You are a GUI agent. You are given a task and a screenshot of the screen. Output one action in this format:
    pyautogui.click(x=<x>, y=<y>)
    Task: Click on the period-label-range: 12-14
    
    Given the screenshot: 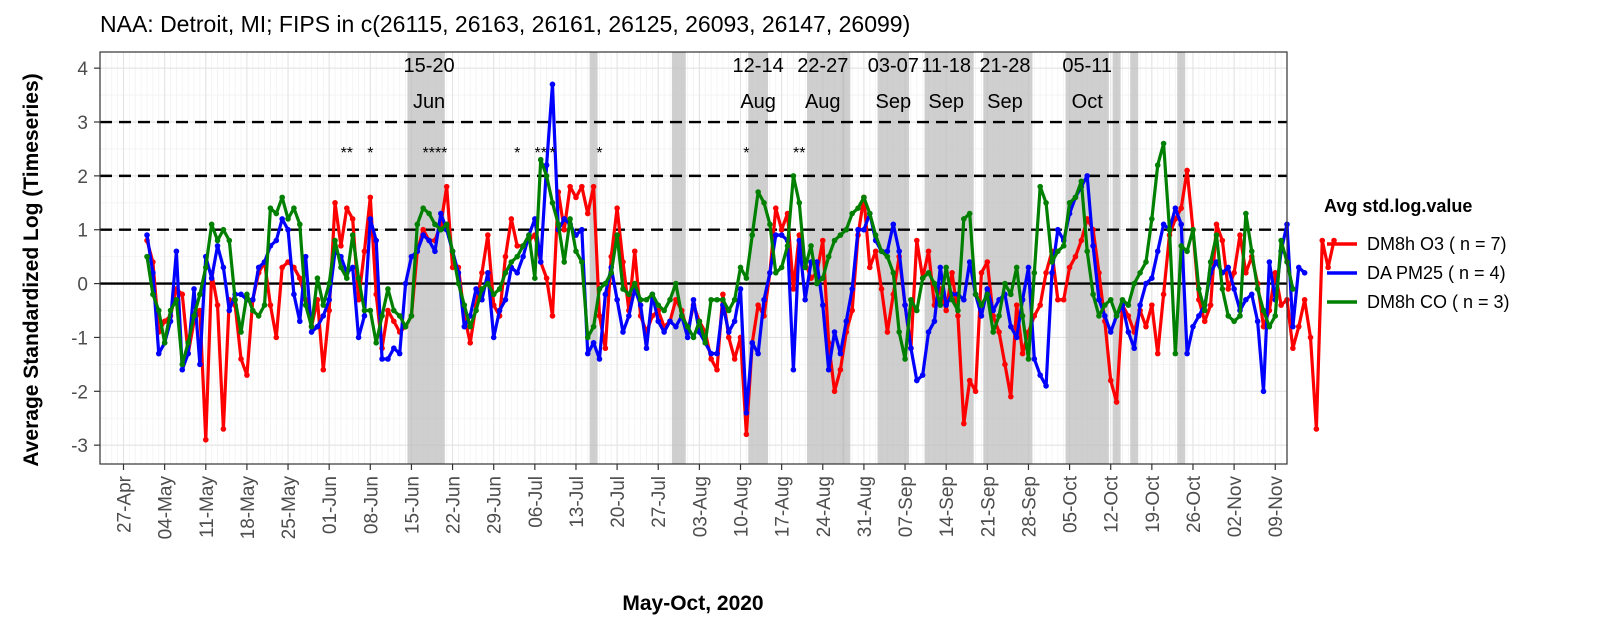 What is the action you would take?
    pyautogui.click(x=758, y=66)
    